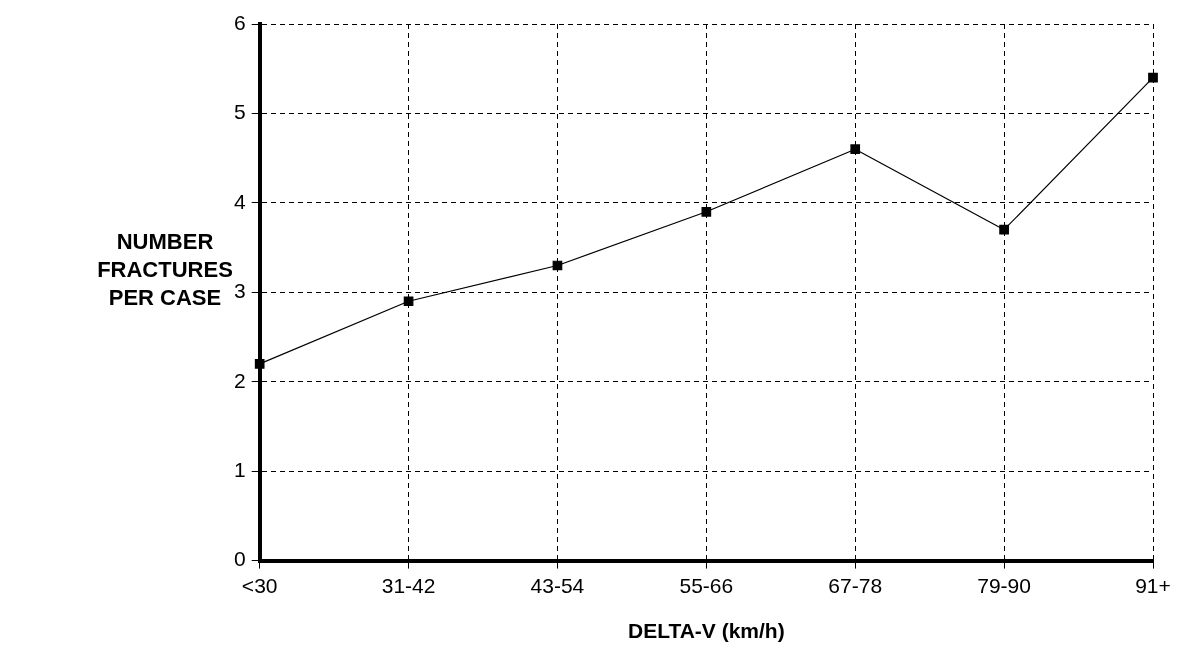  Describe the element at coordinates (239, 559) in the screenshot. I see `y-tick-label: 0` at that location.